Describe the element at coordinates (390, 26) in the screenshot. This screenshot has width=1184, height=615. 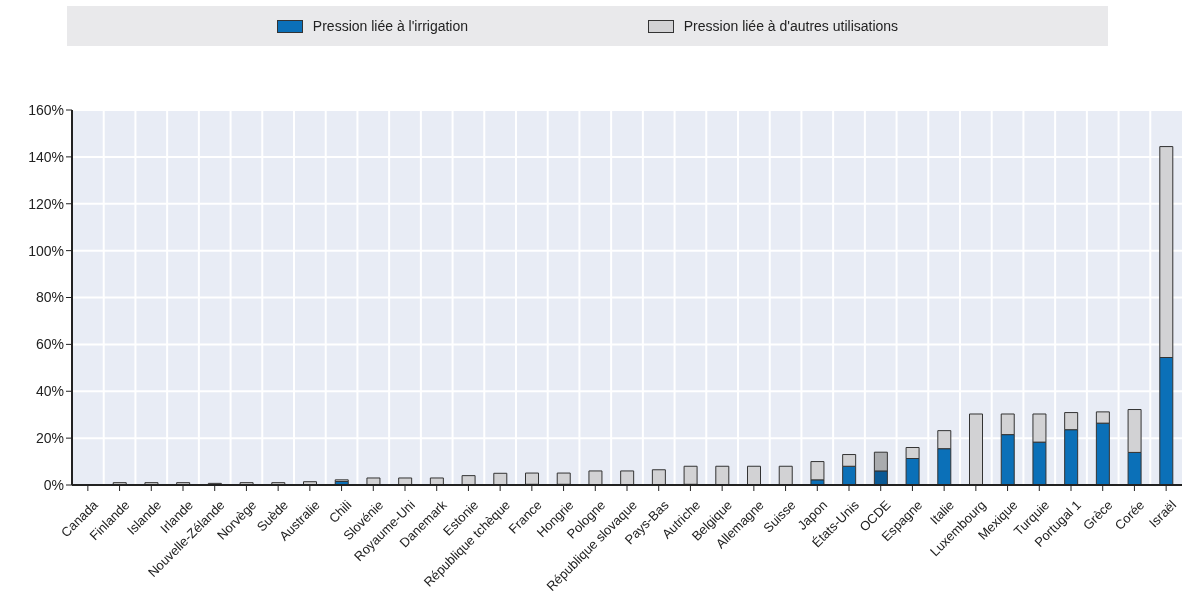
I see `legend-label: Pression liée à l'irrigation` at that location.